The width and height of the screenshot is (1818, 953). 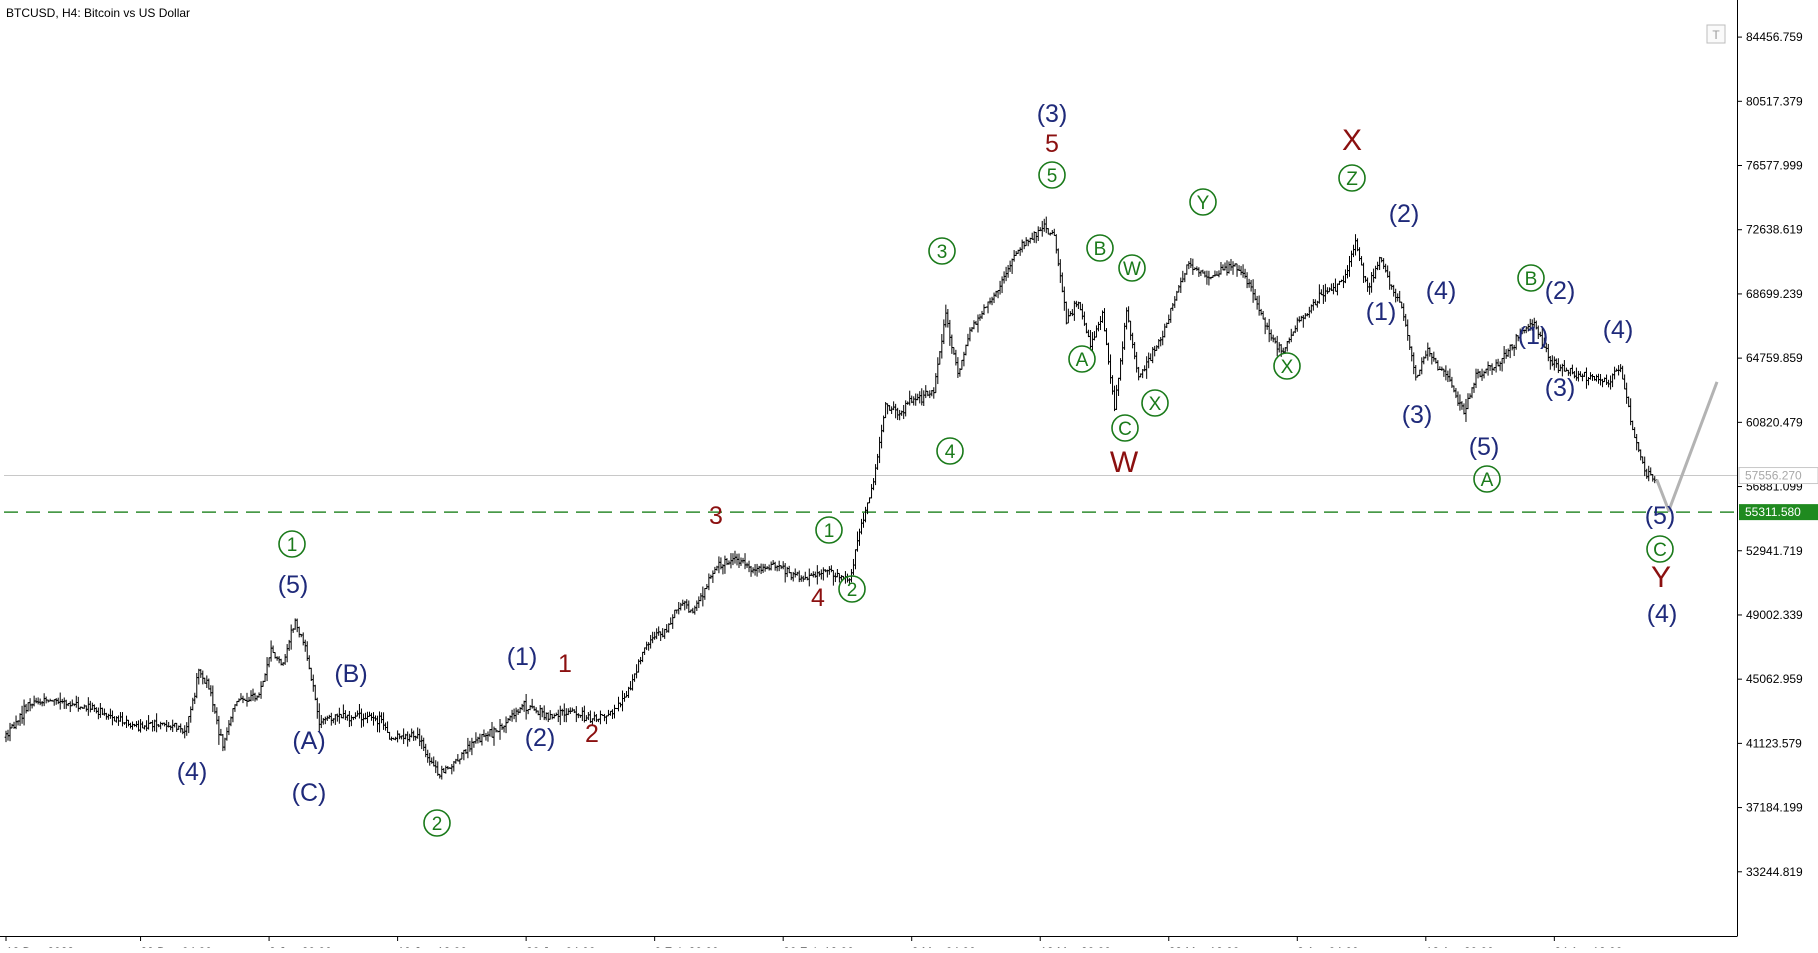 I want to click on t-icon-label: T, so click(x=1716, y=35).